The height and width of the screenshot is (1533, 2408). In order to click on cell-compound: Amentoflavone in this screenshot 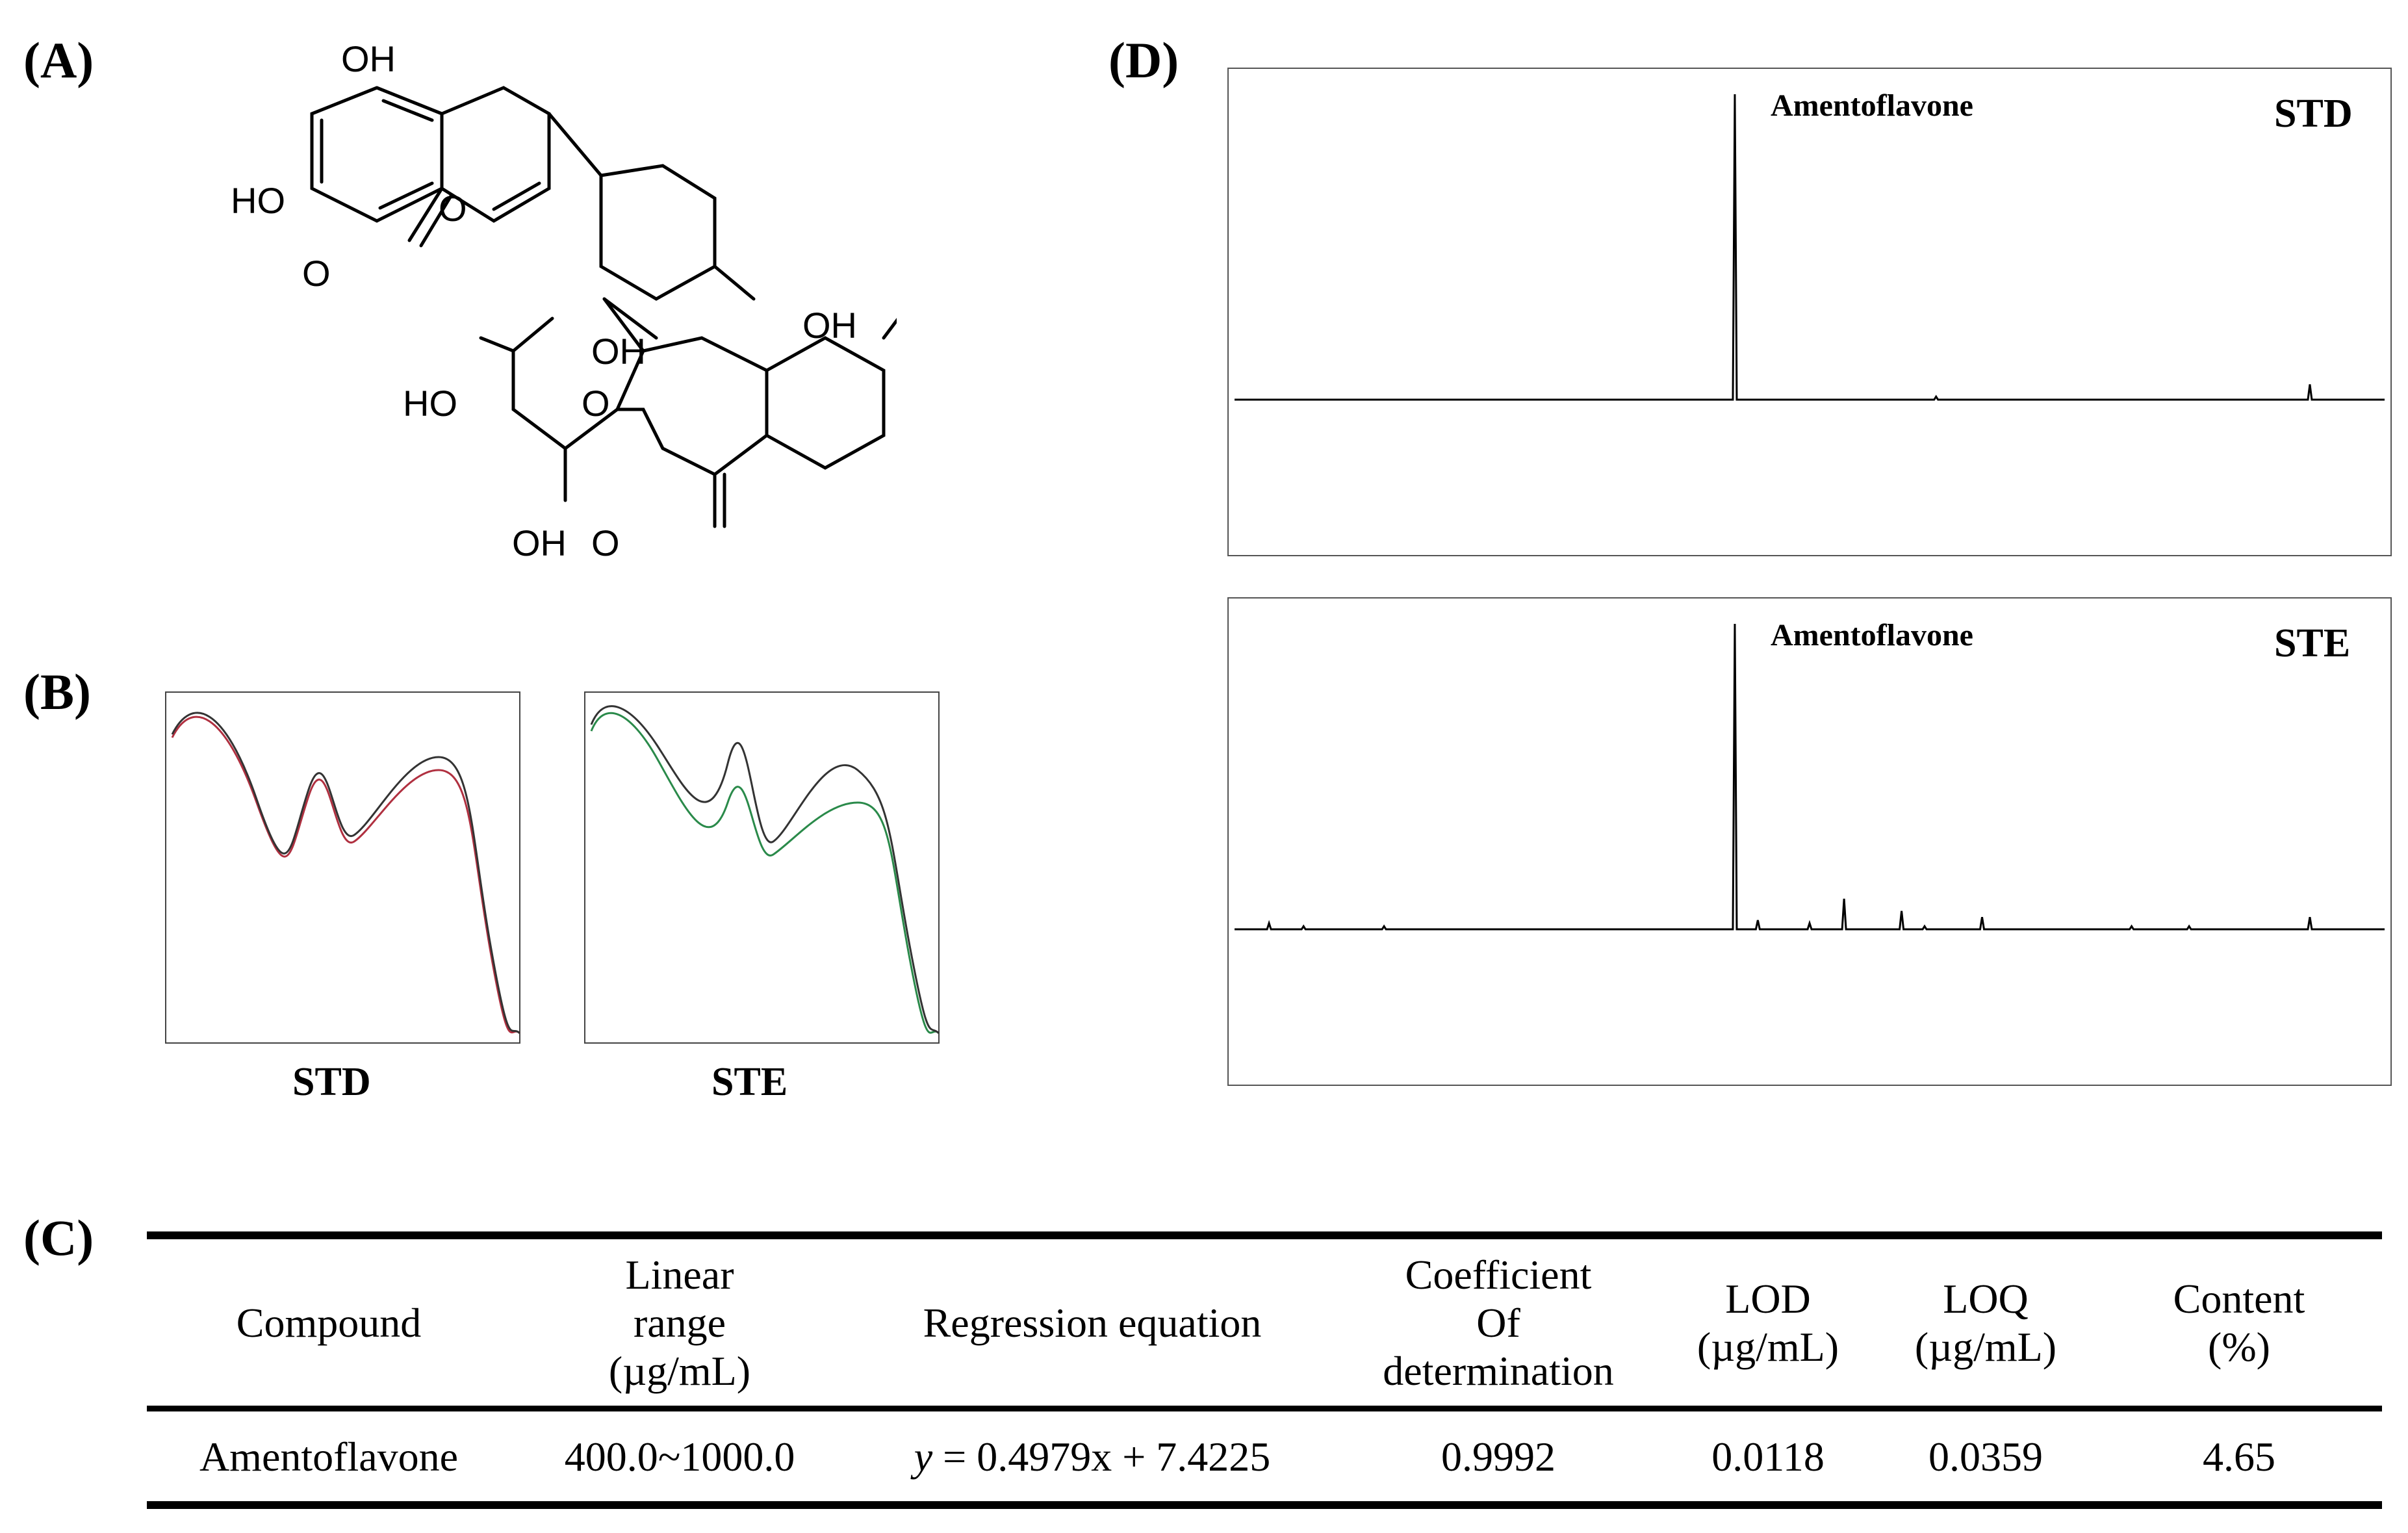, I will do `click(329, 1457)`.